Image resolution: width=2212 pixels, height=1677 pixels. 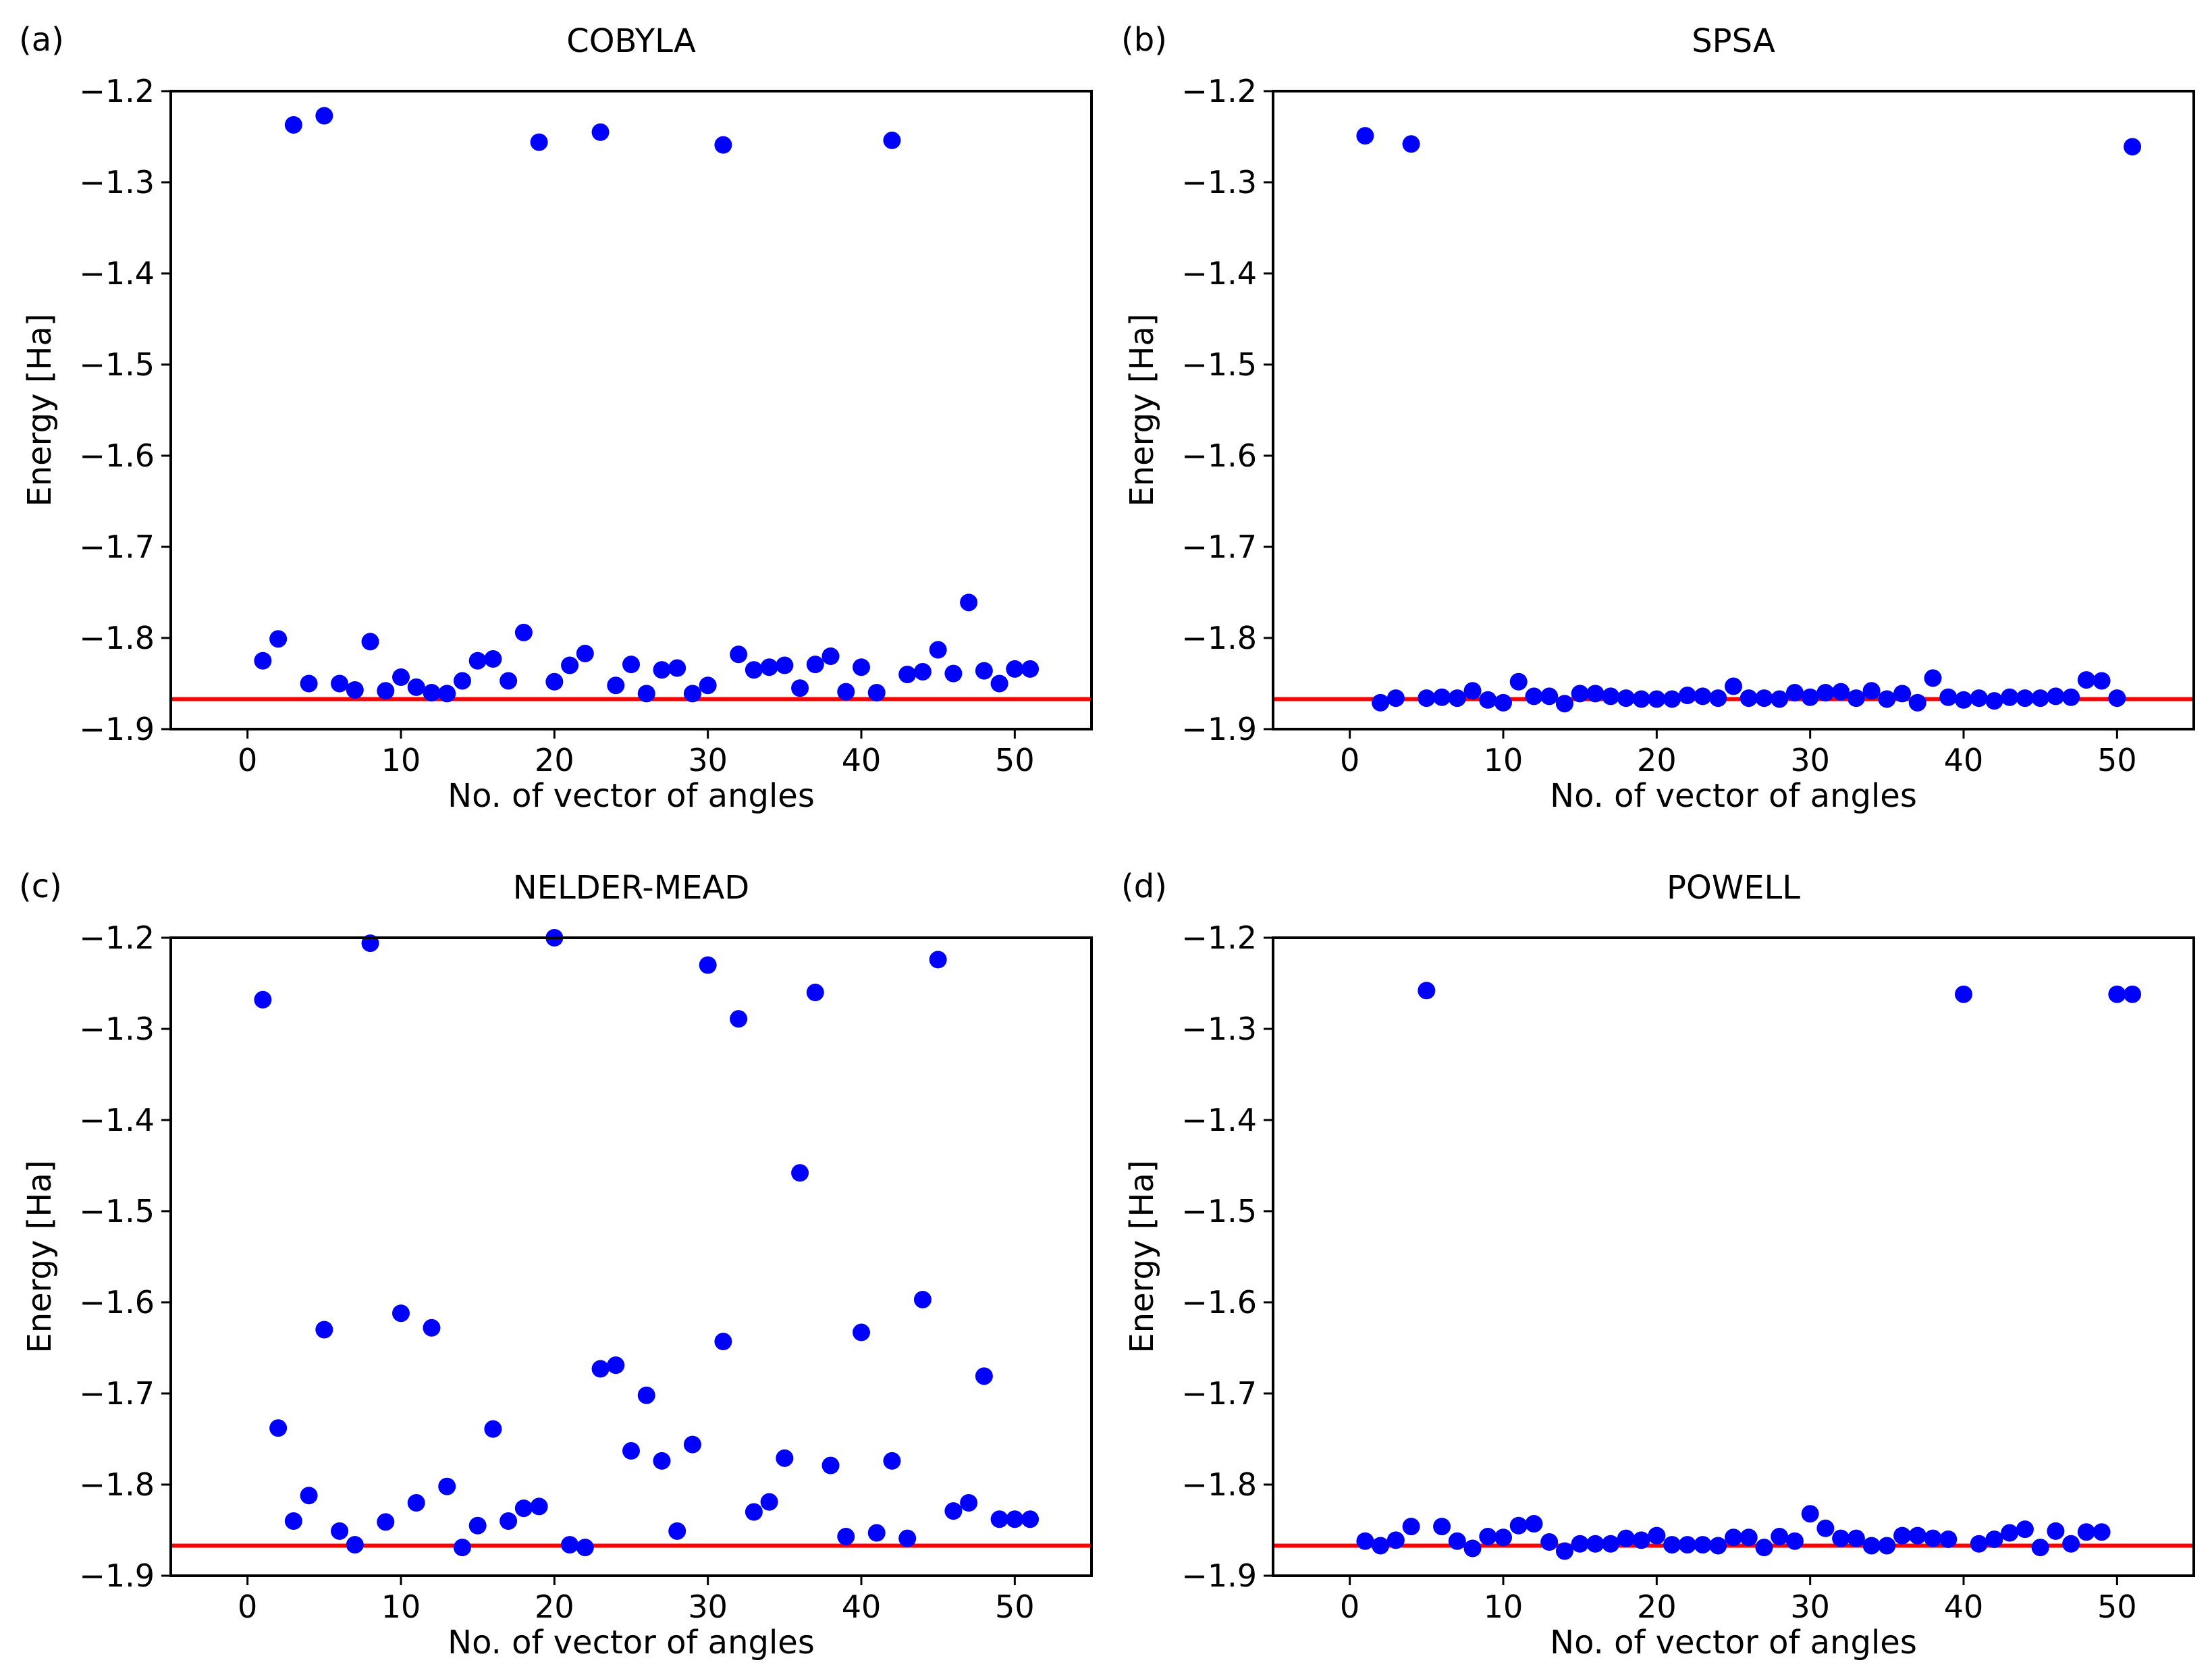 I want to click on chart-title: POWELL, so click(x=1734, y=888).